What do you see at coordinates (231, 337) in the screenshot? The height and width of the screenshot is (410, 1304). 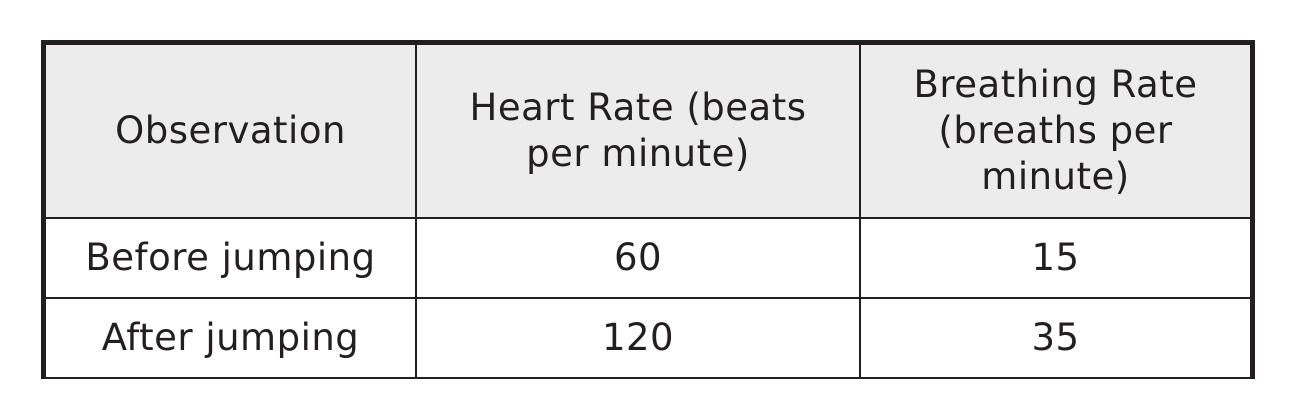 I see `cell-observation: After jumping` at bounding box center [231, 337].